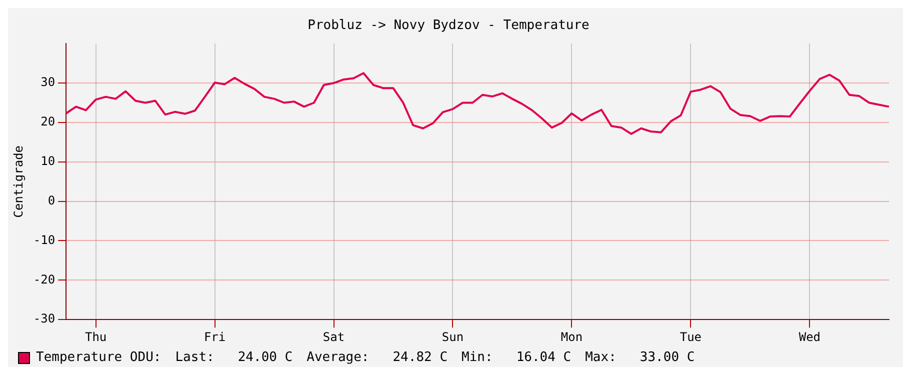 The width and height of the screenshot is (911, 384). What do you see at coordinates (809, 337) in the screenshot?
I see `x-tick-label: Wed` at bounding box center [809, 337].